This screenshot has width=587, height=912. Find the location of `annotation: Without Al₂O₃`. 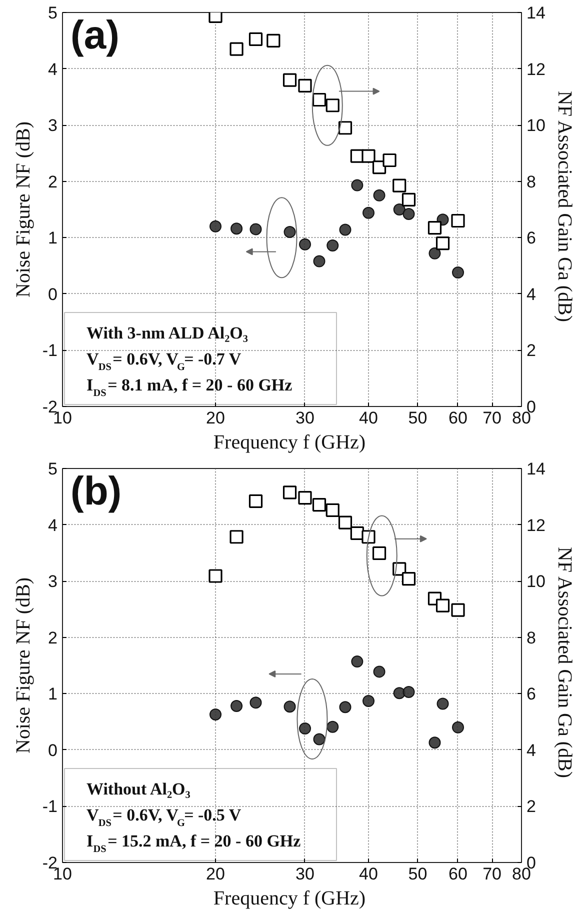

annotation: Without Al₂O₃ is located at coordinates (138, 789).